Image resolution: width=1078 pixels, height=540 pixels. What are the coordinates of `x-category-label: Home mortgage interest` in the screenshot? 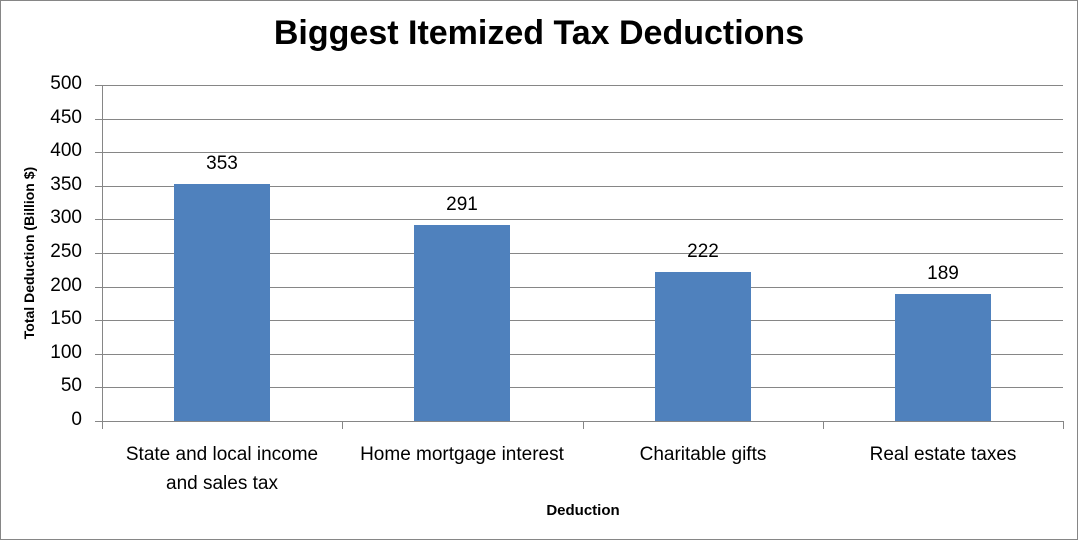 It's located at (462, 454).